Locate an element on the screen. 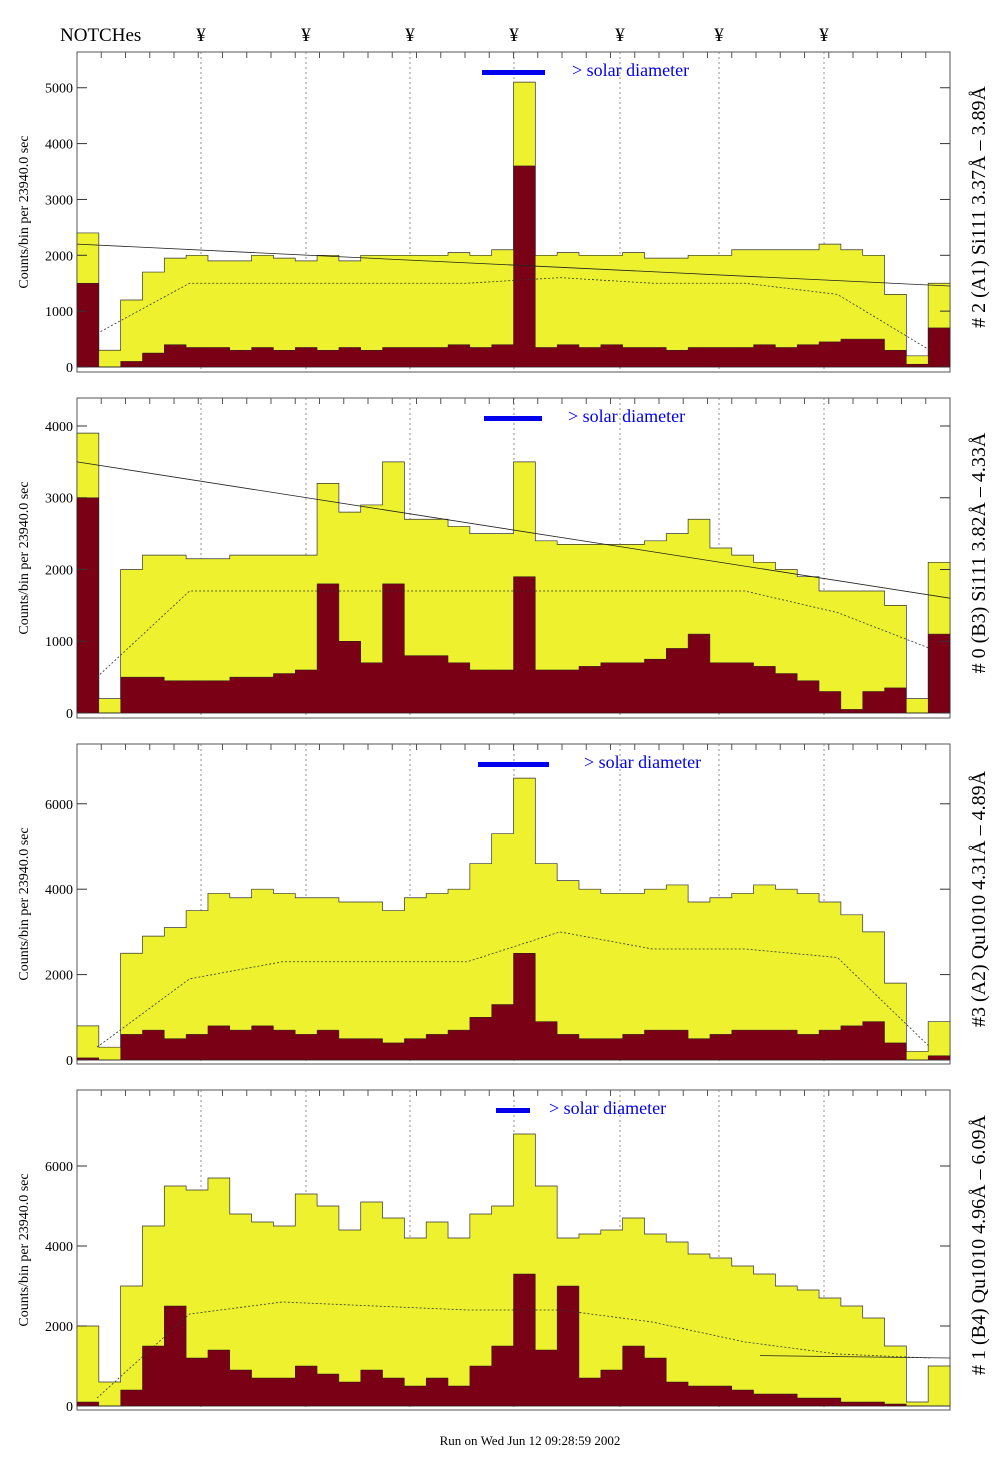 This screenshot has width=1008, height=1462. panel-title: # 2 (A1) Si111 3.37Å – 3.89Å is located at coordinates (979, 207).